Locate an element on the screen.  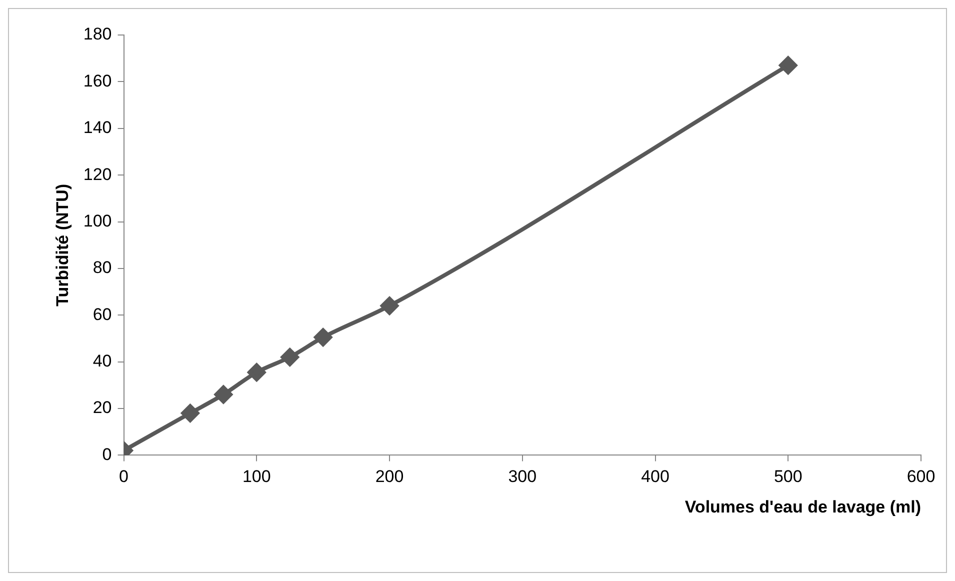
y-tick-label: 140 is located at coordinates (97, 128).